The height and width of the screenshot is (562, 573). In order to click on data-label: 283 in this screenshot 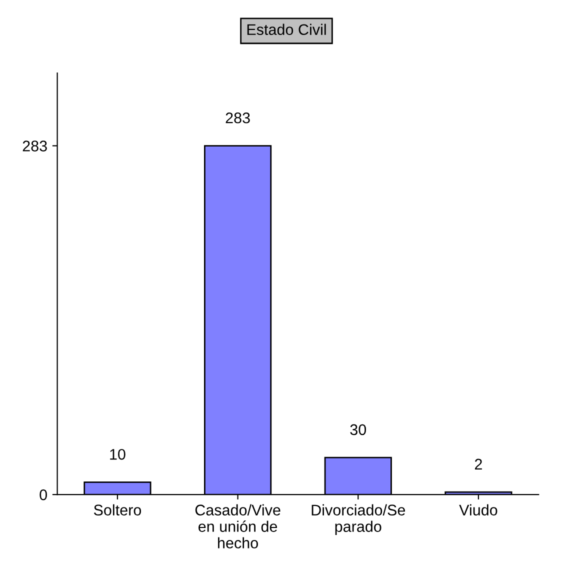, I will do `click(238, 118)`.